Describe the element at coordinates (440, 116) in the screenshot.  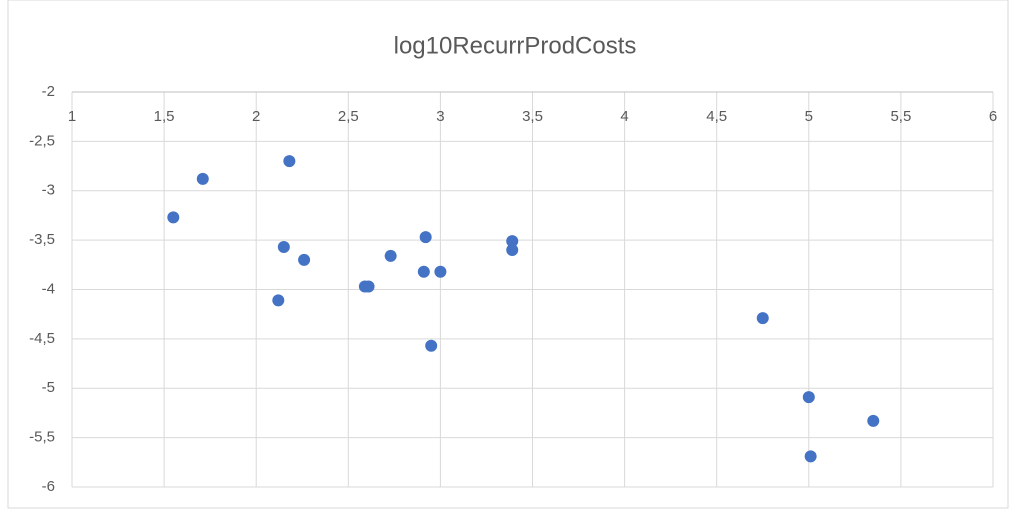
I see `x-tick-label: 3` at that location.